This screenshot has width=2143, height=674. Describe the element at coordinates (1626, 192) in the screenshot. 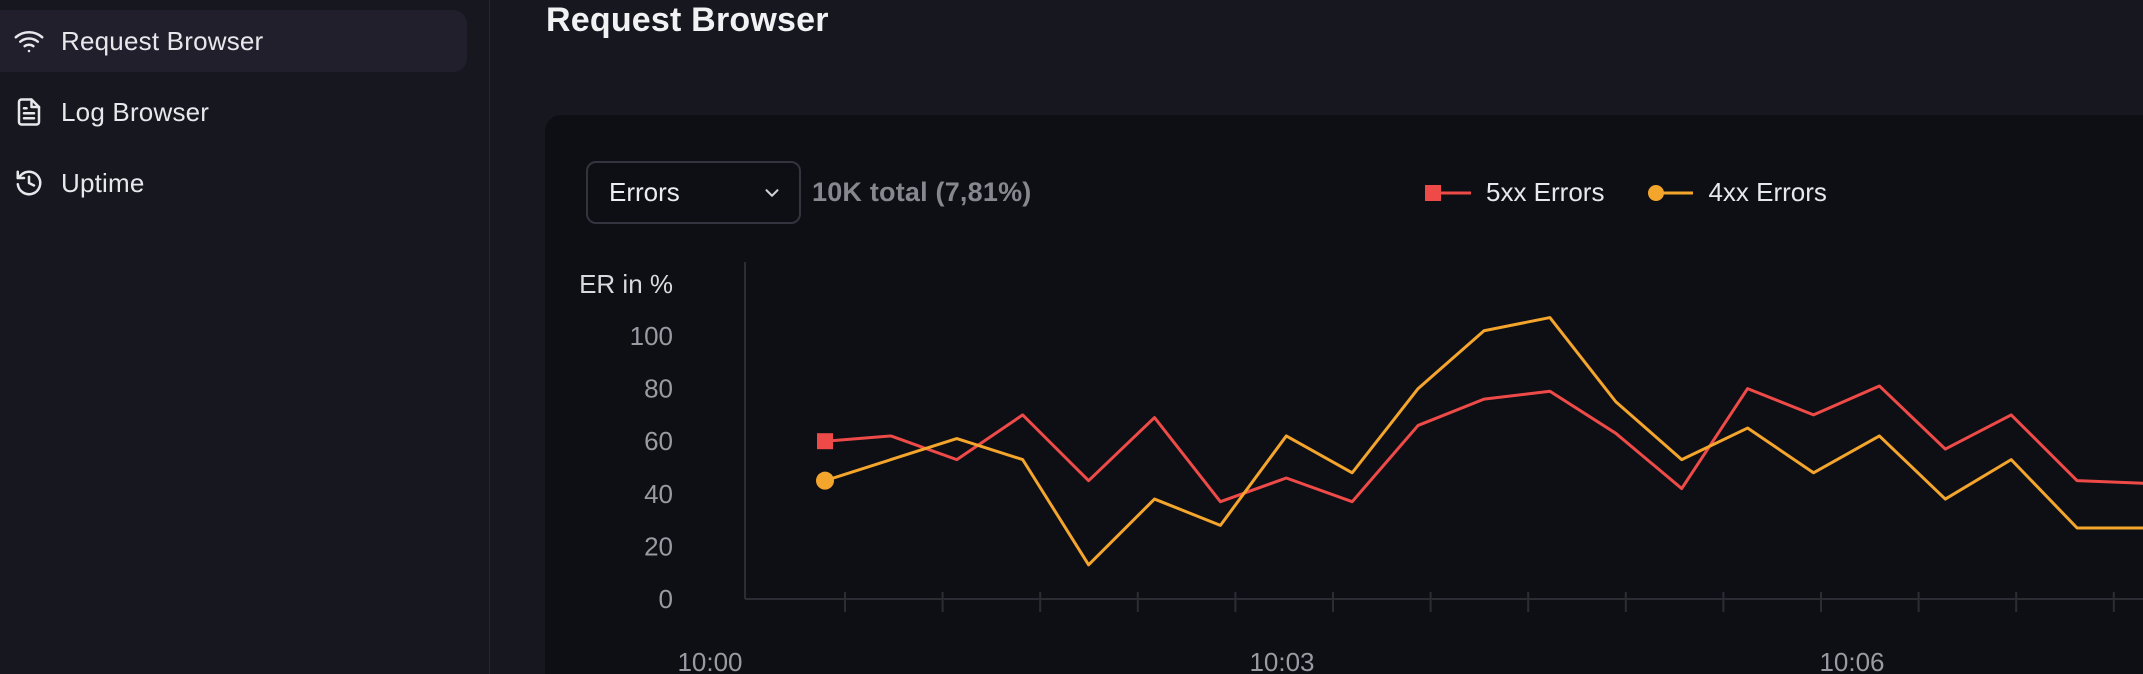

I see `chart-legend: 5xx Errors 4xx Errors` at that location.